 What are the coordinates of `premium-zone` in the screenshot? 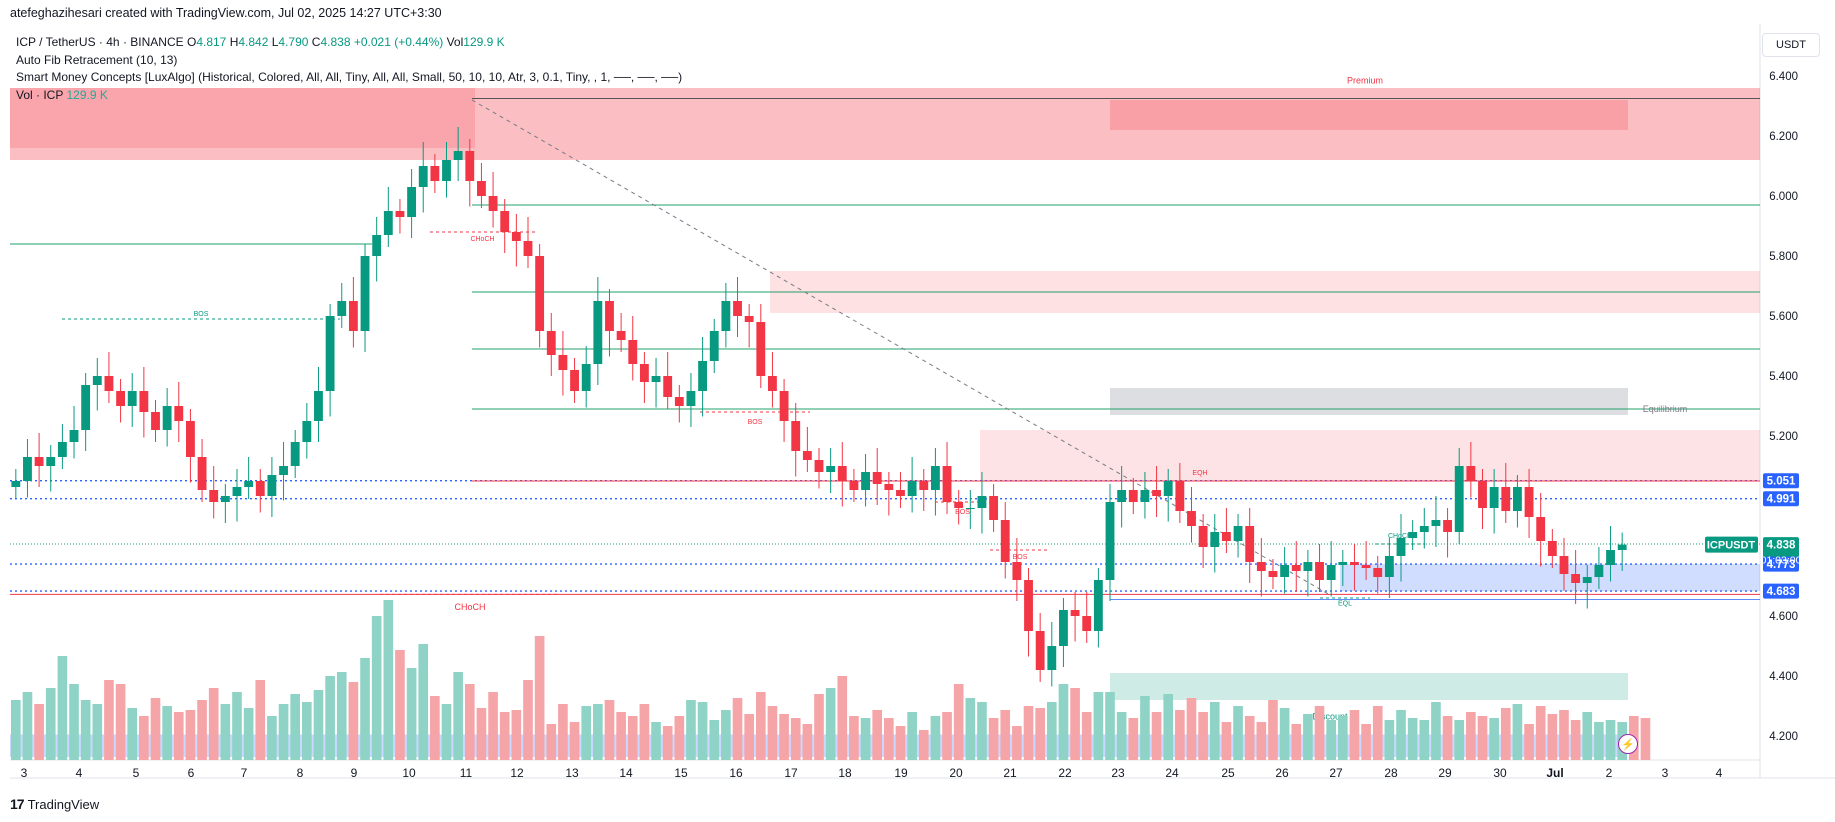 It's located at (885, 124).